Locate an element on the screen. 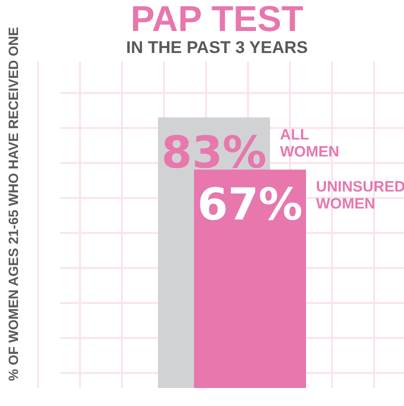  chart-title: PAP TEST is located at coordinates (217, 19).